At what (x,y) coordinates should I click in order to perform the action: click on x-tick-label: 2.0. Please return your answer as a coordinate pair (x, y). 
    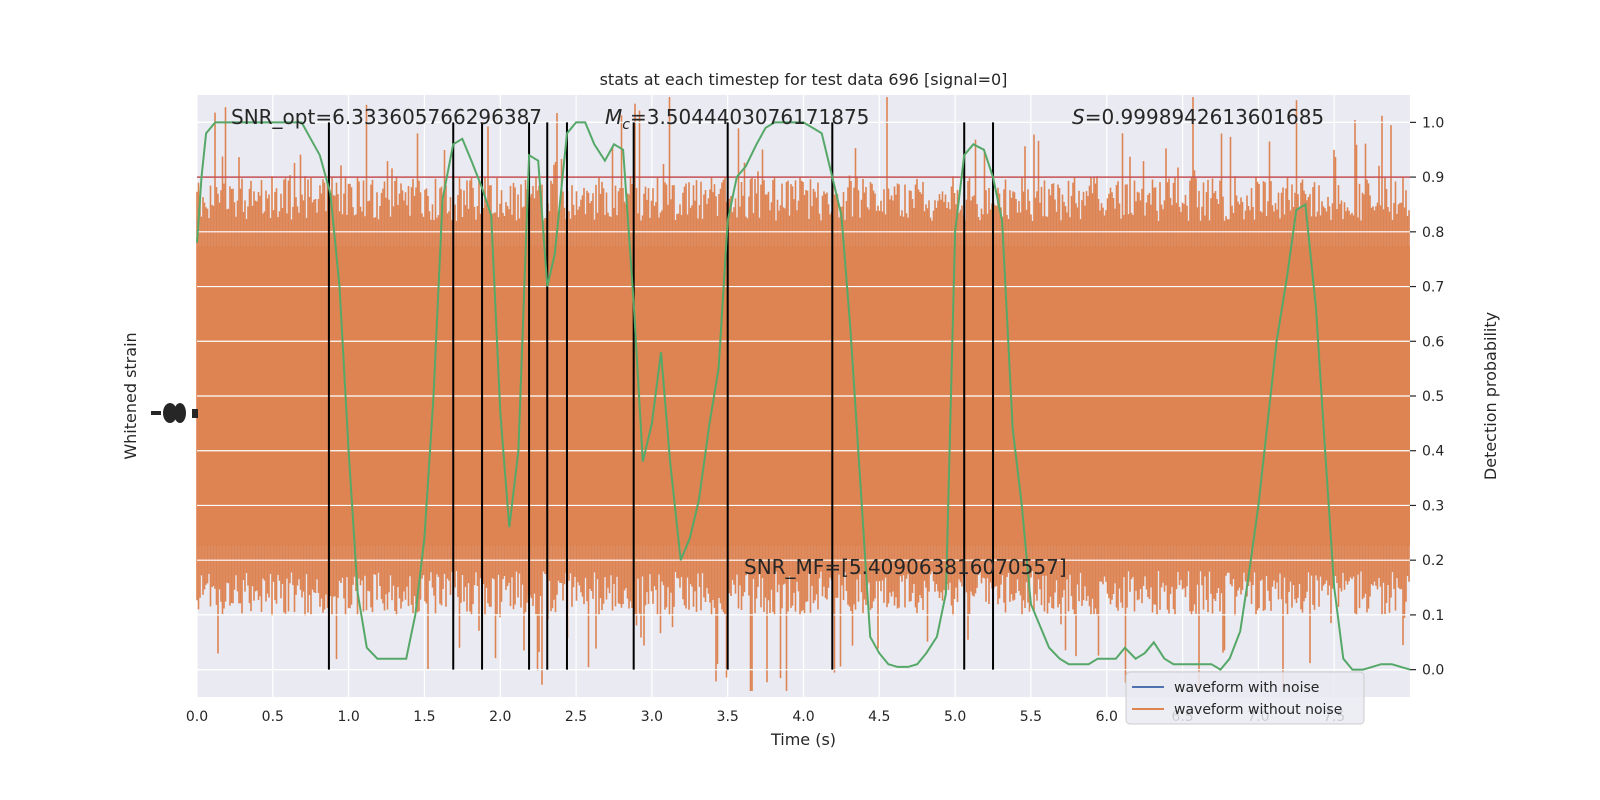
    Looking at the image, I should click on (500, 717).